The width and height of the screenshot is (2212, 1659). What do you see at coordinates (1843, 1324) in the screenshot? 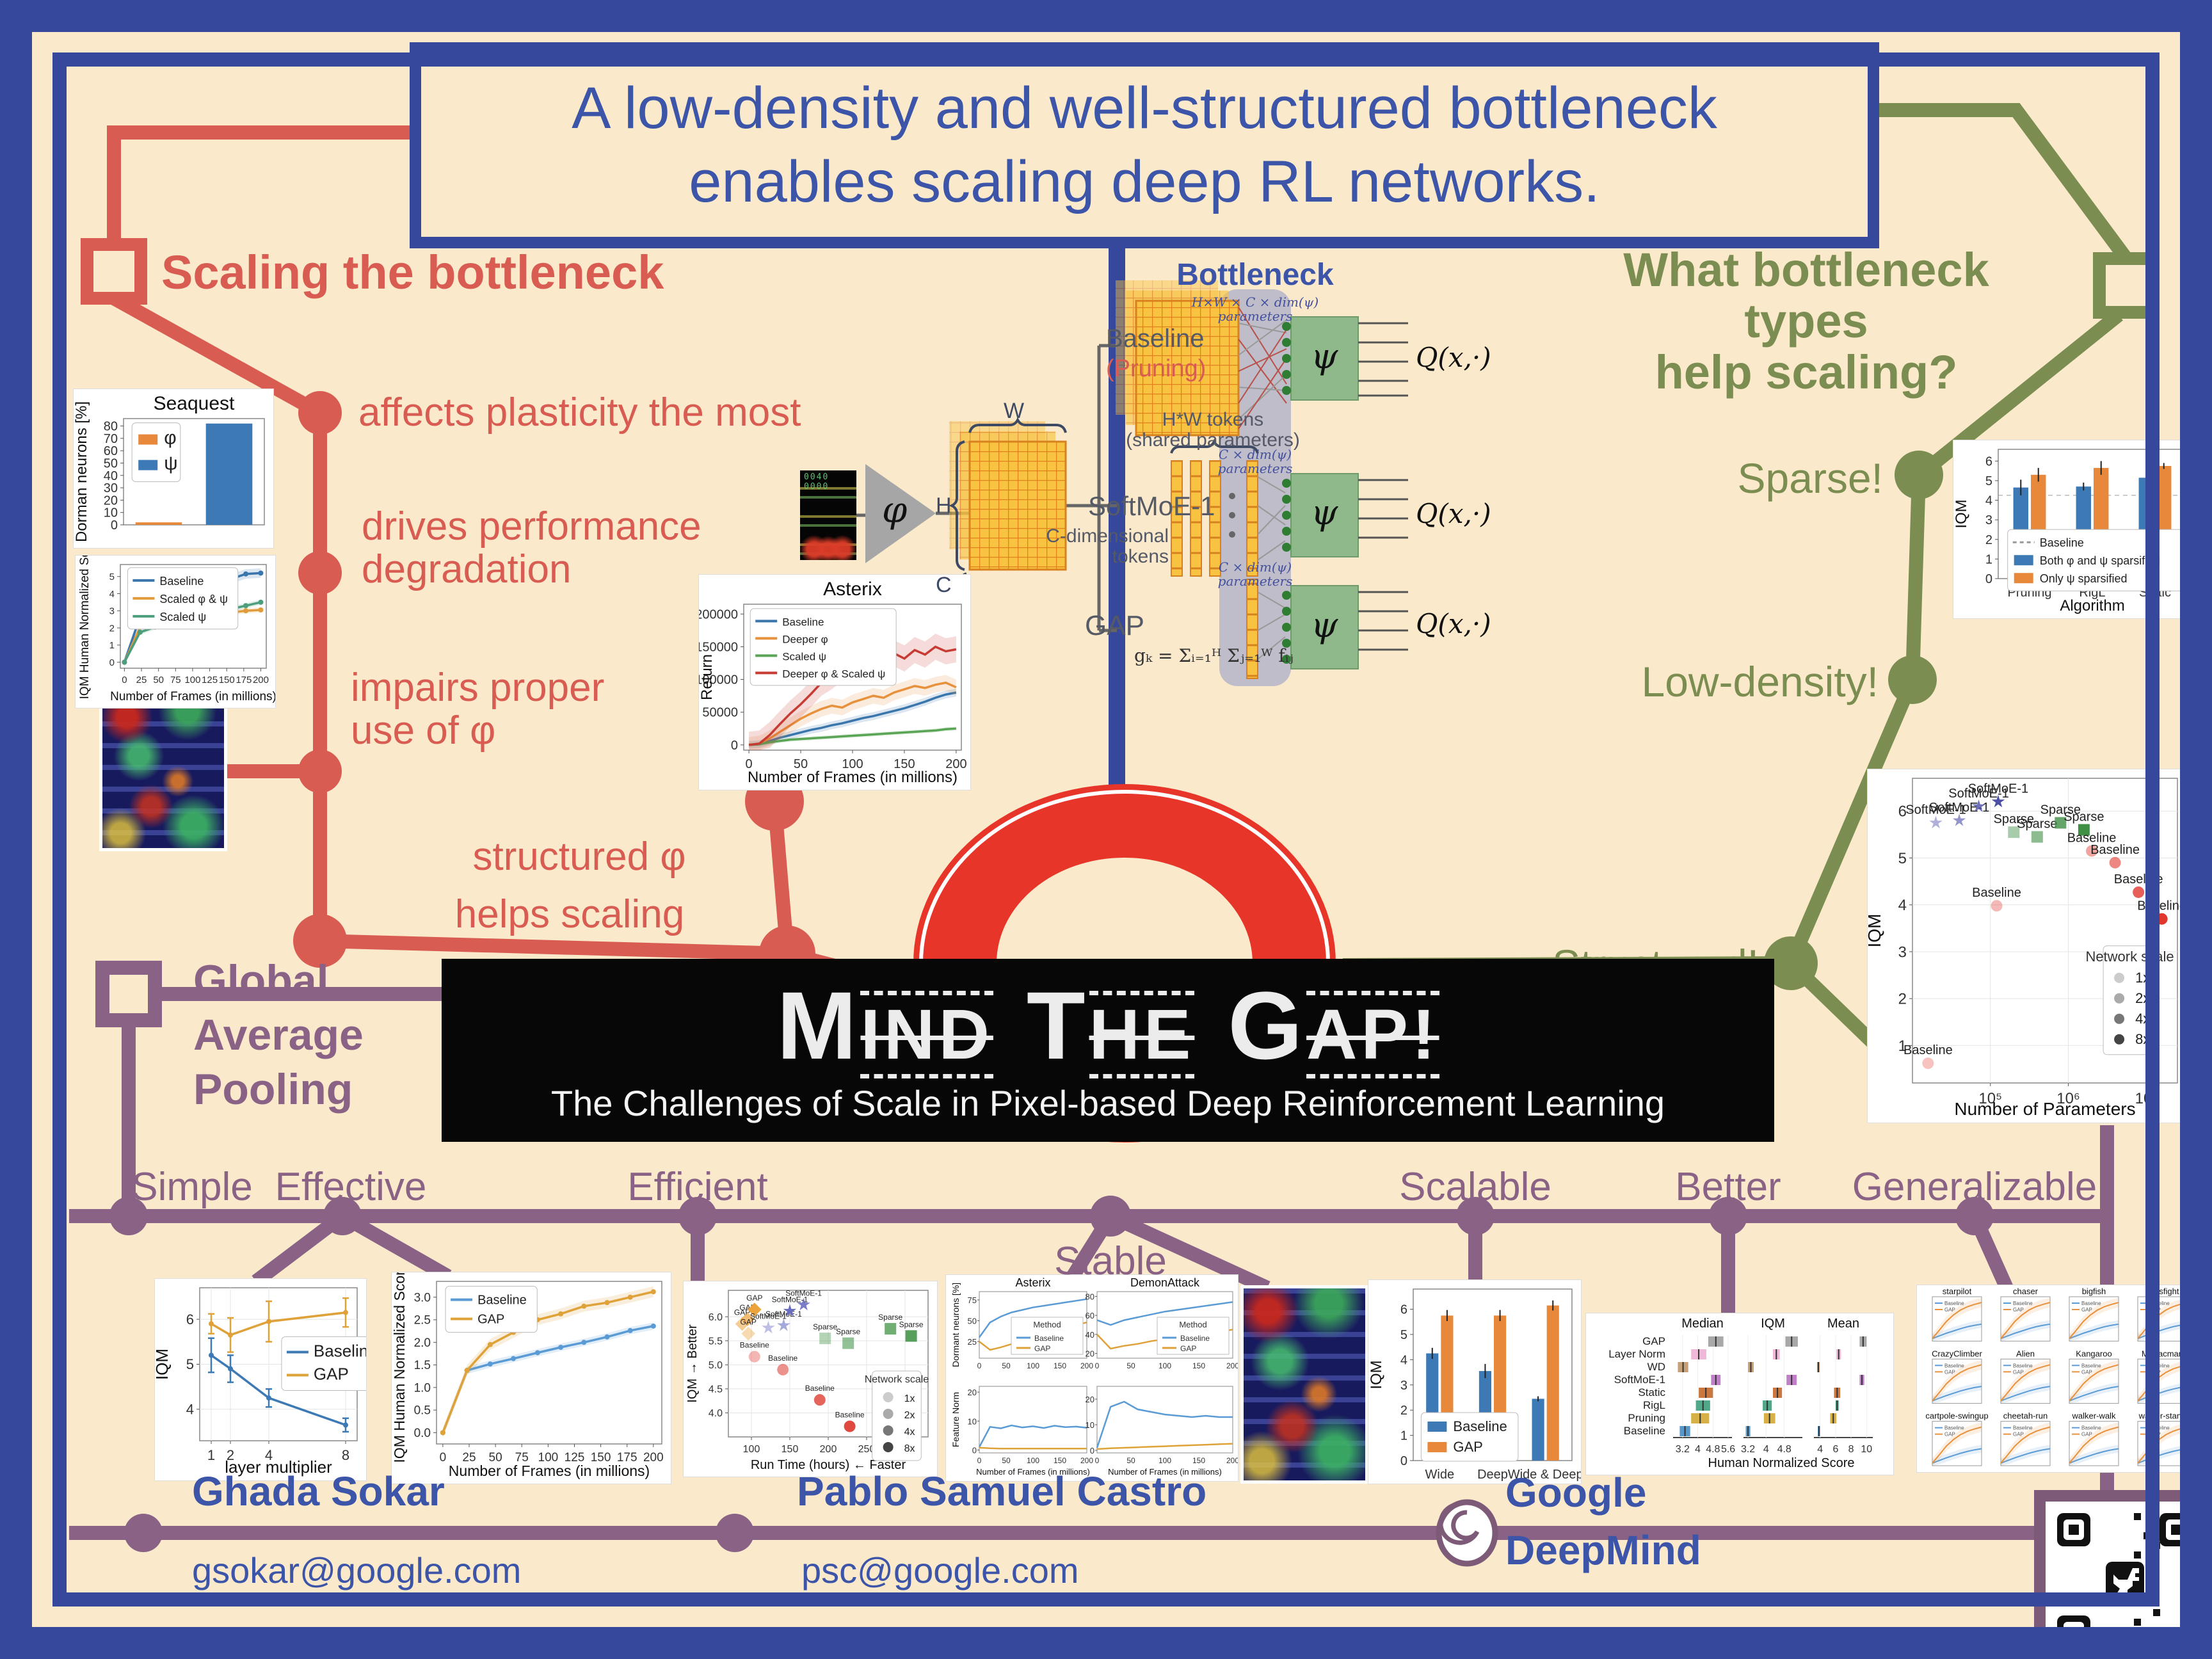
I see `svg-text: Mean` at bounding box center [1843, 1324].